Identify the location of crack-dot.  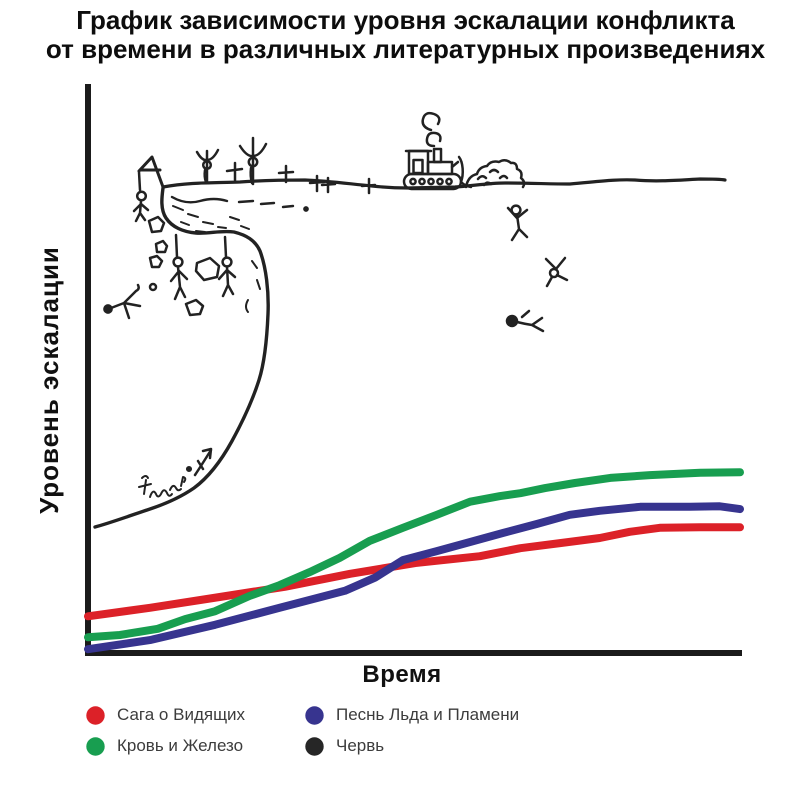
(306, 209).